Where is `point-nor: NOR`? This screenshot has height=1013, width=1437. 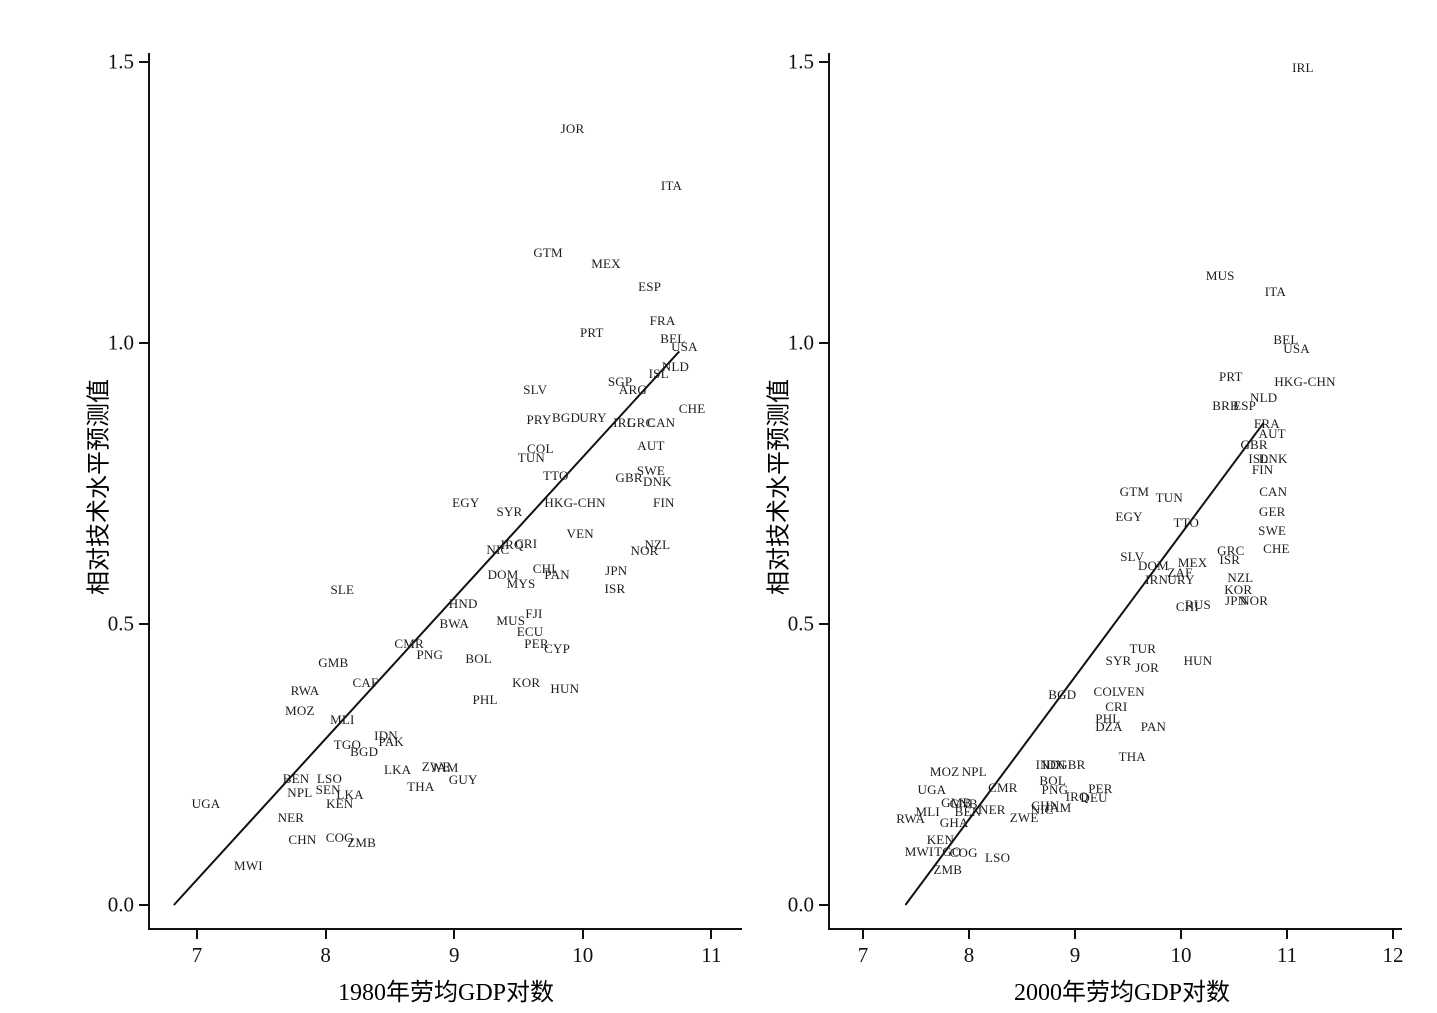
point-nor: NOR is located at coordinates (644, 550).